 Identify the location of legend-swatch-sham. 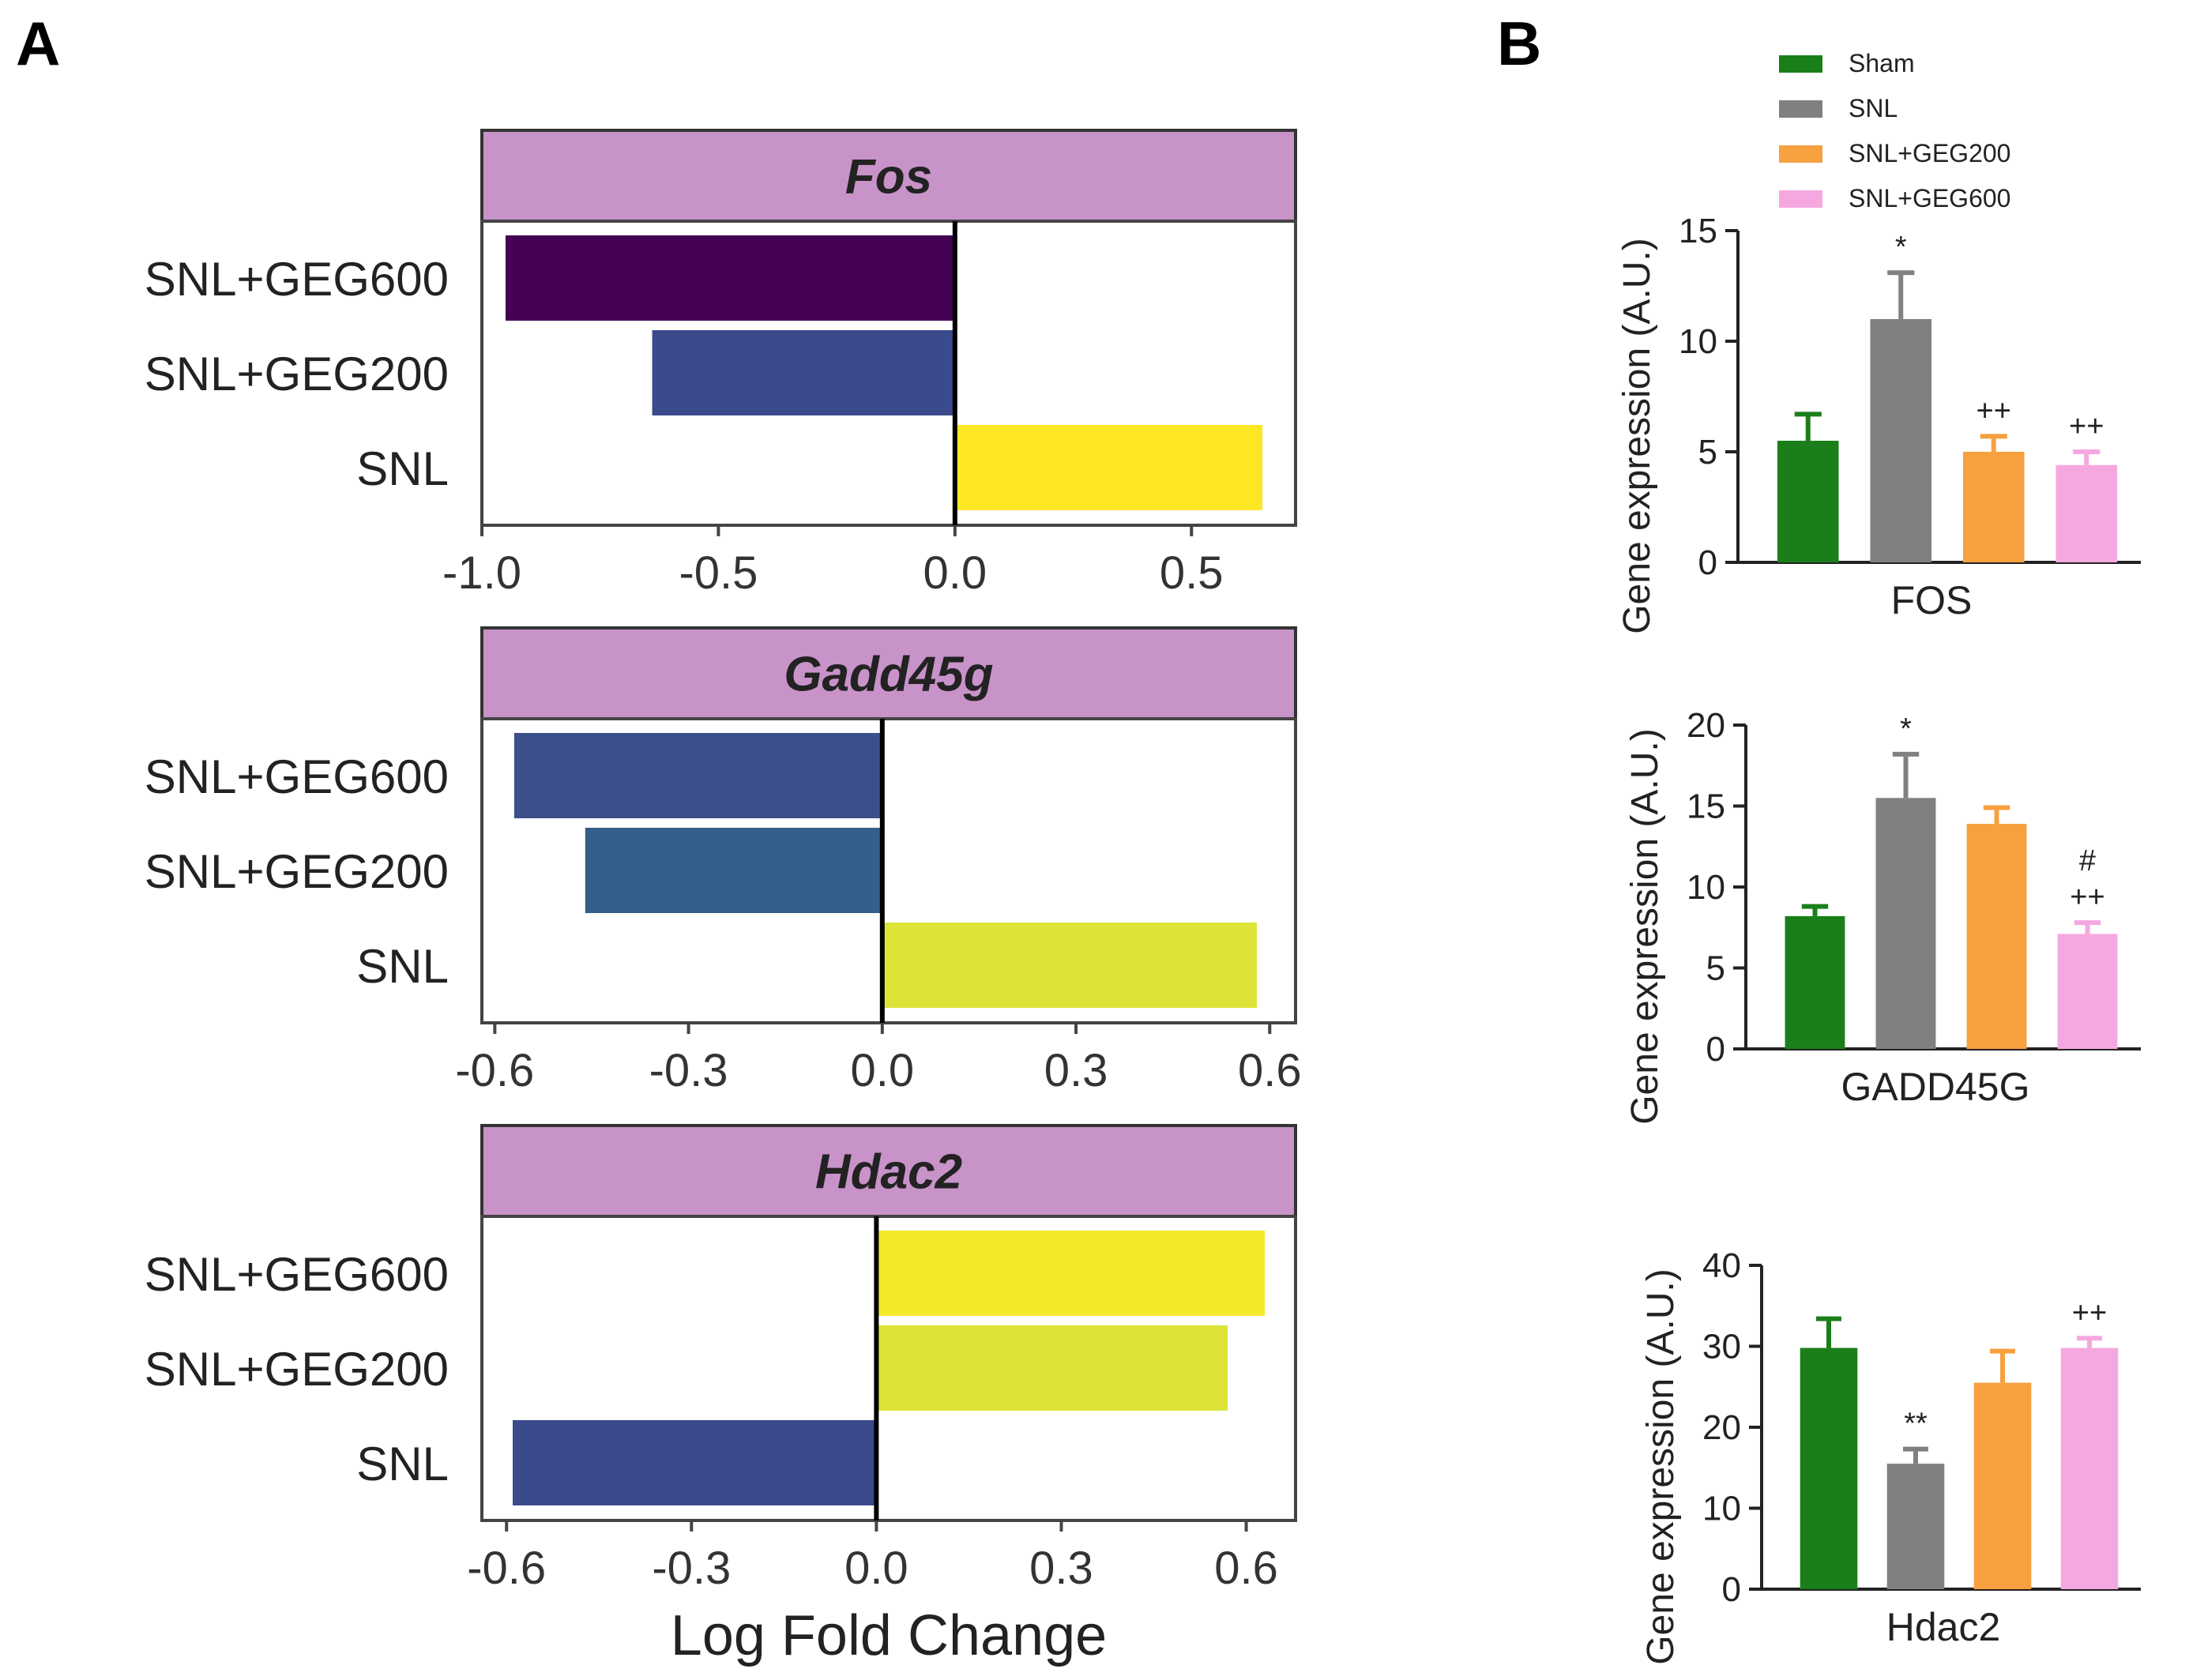
(1801, 64).